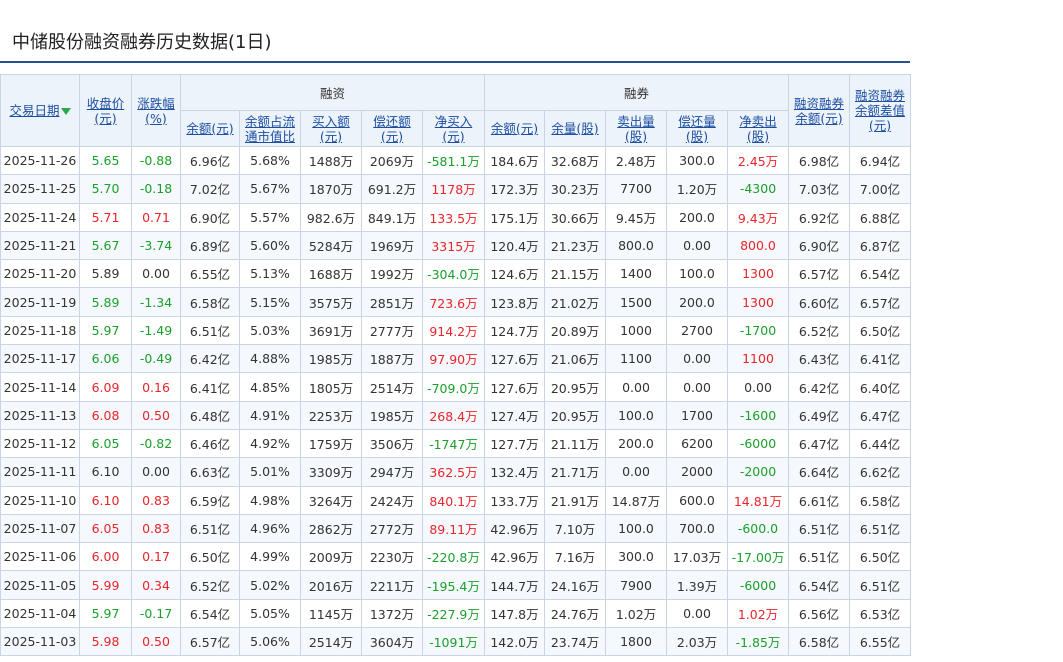 The width and height of the screenshot is (1063, 662). I want to click on cell-margin-balance: 6.96亿, so click(210, 160).